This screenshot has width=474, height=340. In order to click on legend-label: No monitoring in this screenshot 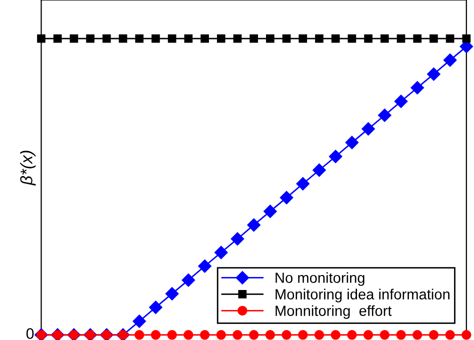, I will do `click(320, 279)`.